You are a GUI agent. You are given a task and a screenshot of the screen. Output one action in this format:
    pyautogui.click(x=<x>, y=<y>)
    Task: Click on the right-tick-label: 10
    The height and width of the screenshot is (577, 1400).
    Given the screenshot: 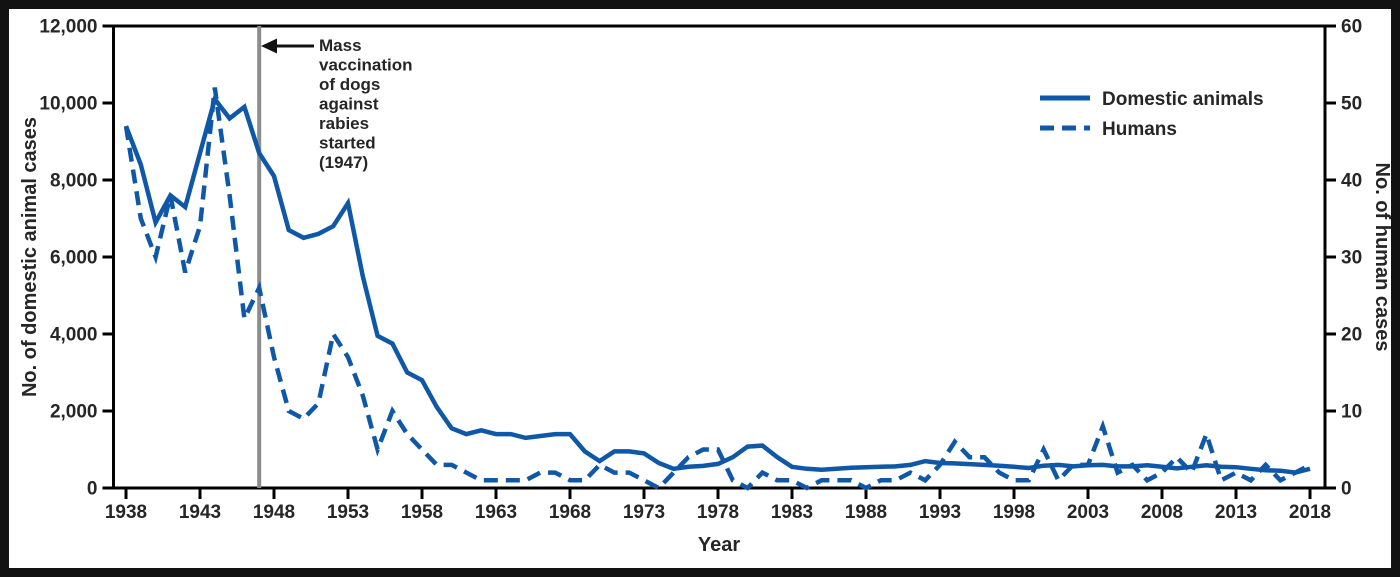 What is the action you would take?
    pyautogui.click(x=1351, y=412)
    